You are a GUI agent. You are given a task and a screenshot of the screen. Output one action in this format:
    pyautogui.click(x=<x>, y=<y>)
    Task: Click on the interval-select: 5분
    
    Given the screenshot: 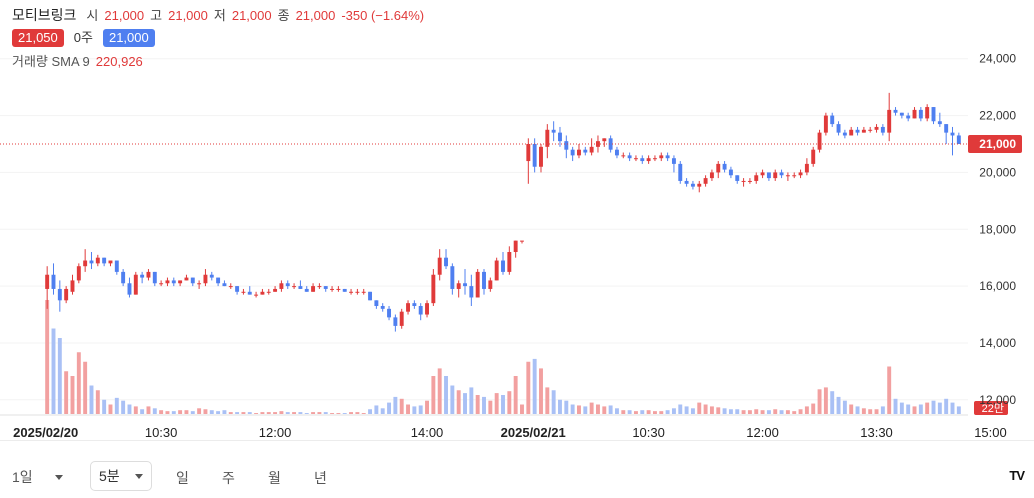 What is the action you would take?
    pyautogui.click(x=121, y=476)
    